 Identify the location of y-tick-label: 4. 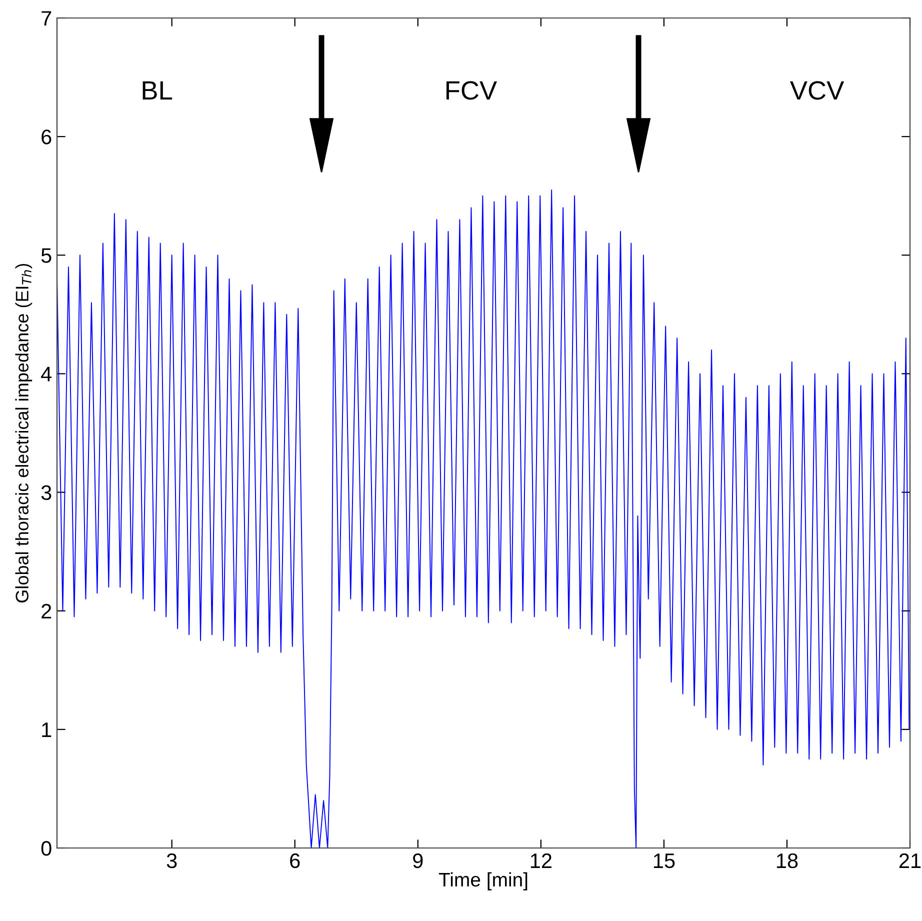
(46, 374).